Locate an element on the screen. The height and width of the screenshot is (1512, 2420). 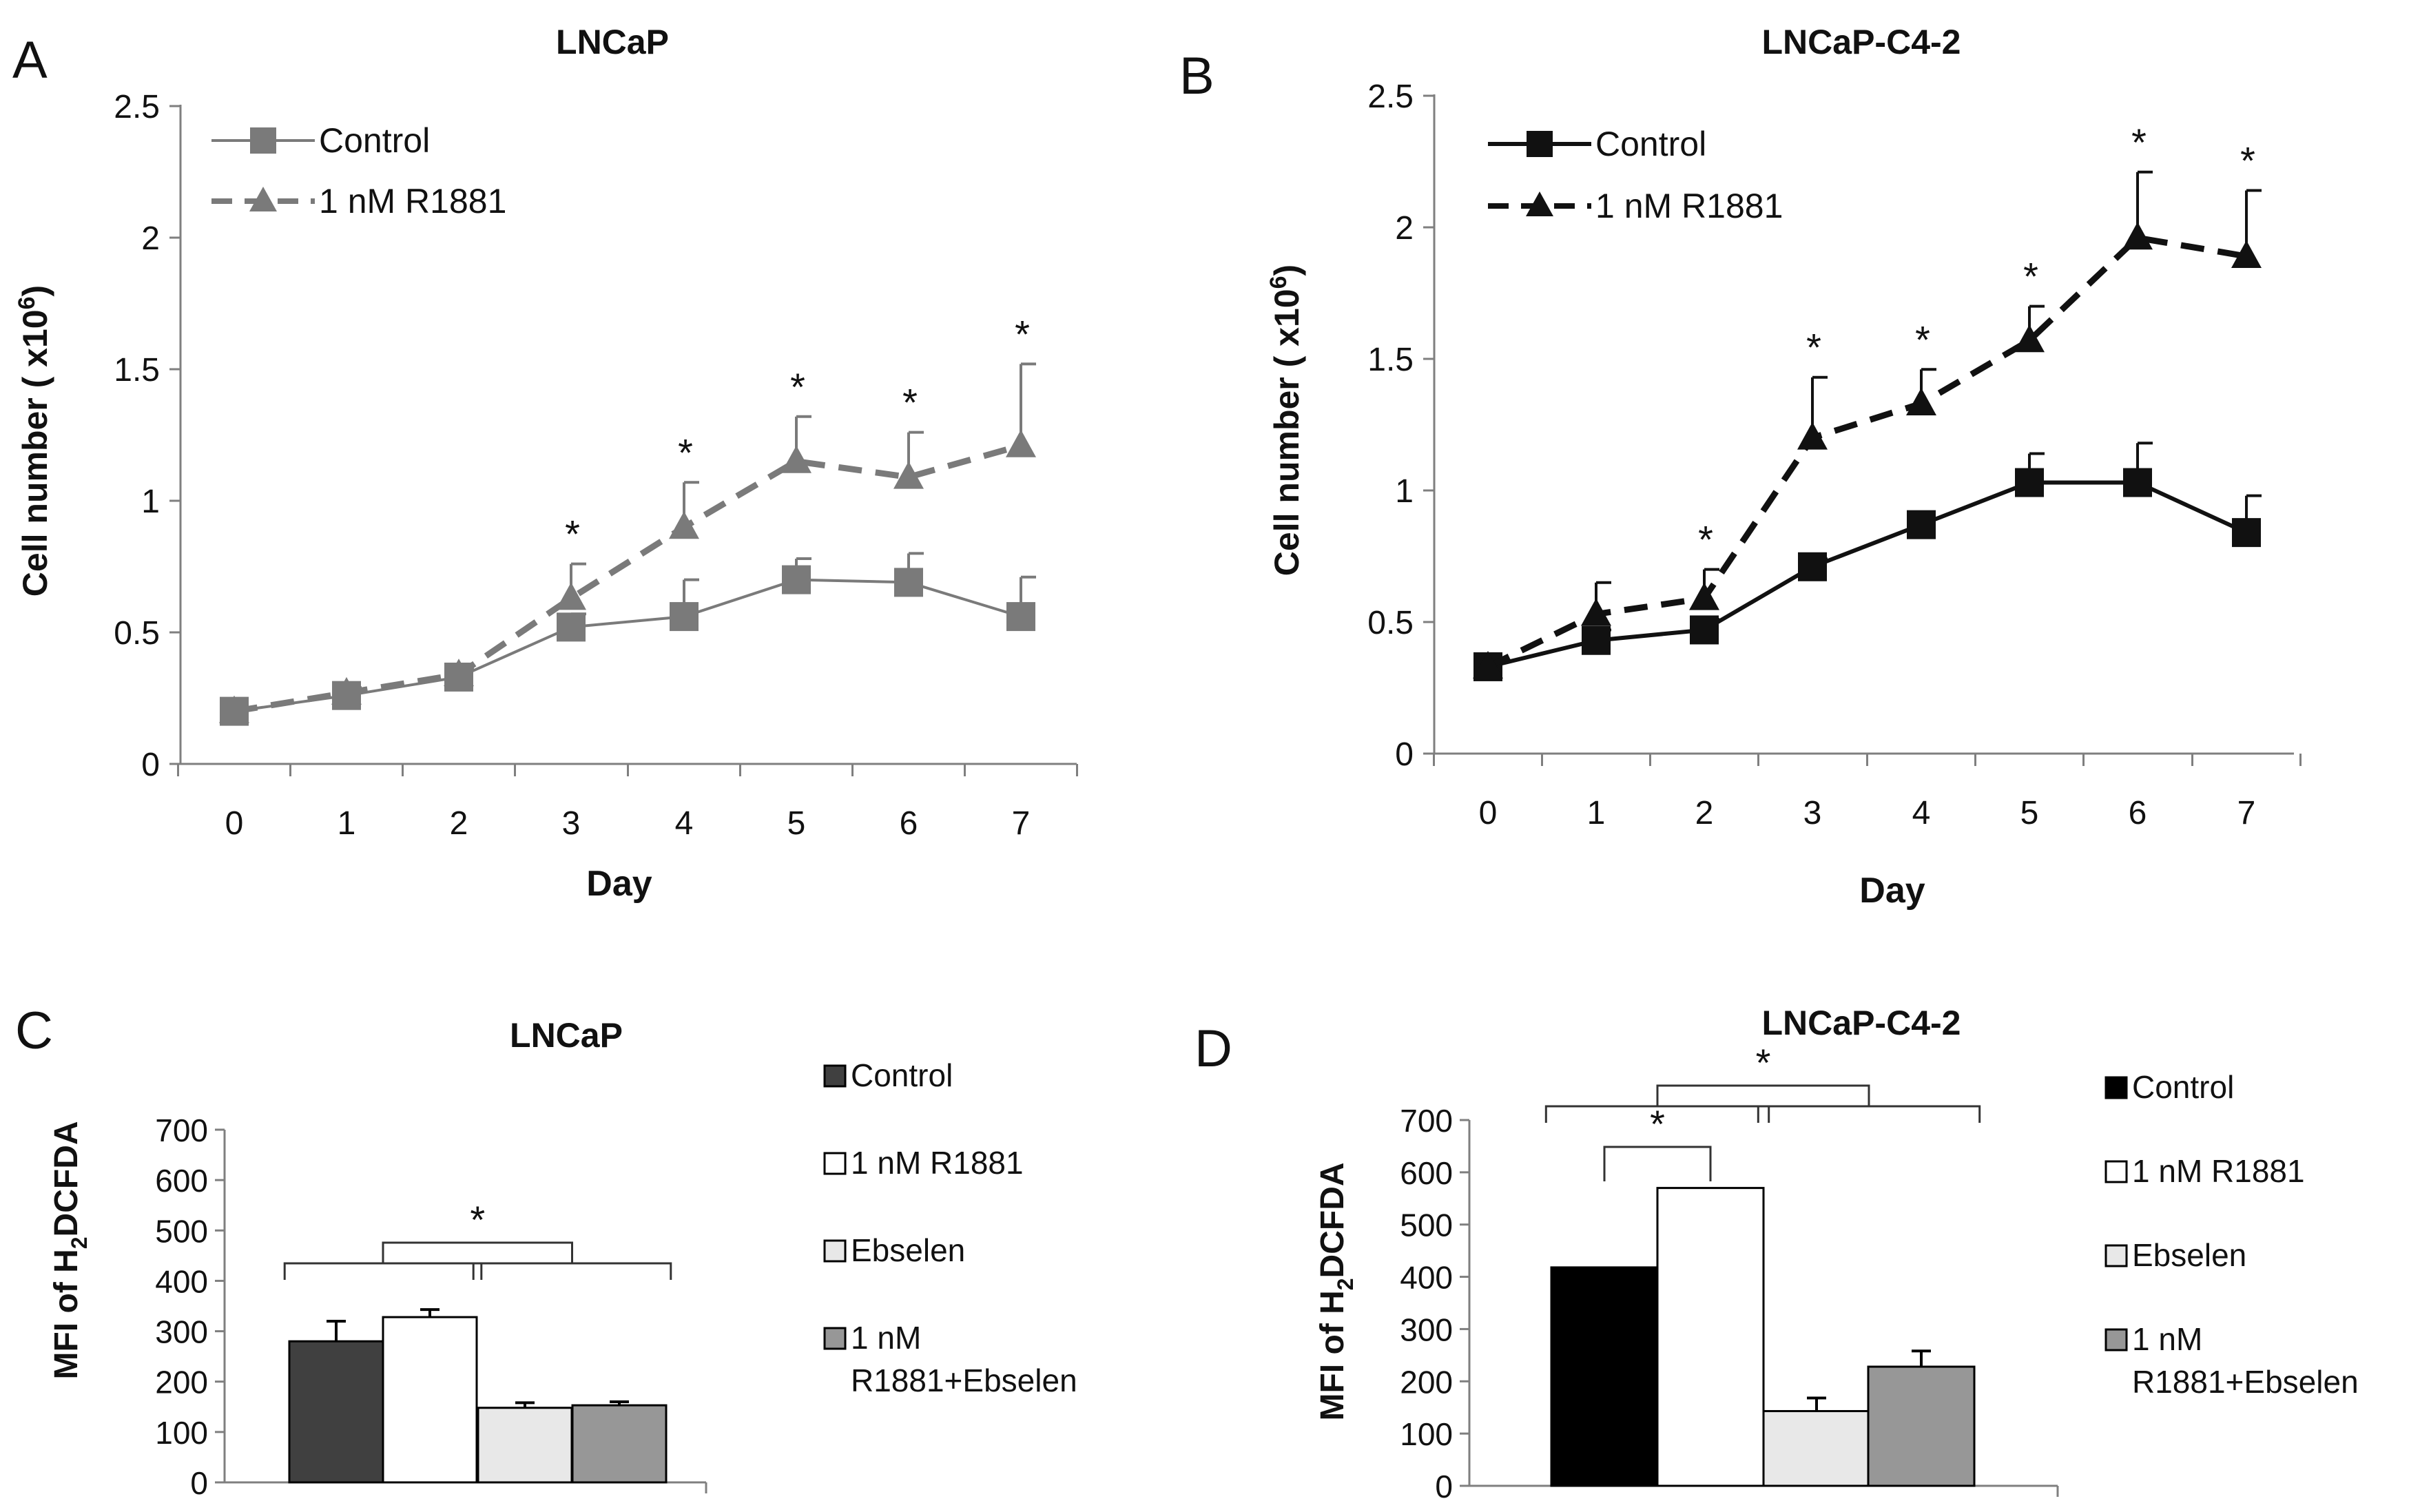
y-tick-label: 0.5 is located at coordinates (137, 633).